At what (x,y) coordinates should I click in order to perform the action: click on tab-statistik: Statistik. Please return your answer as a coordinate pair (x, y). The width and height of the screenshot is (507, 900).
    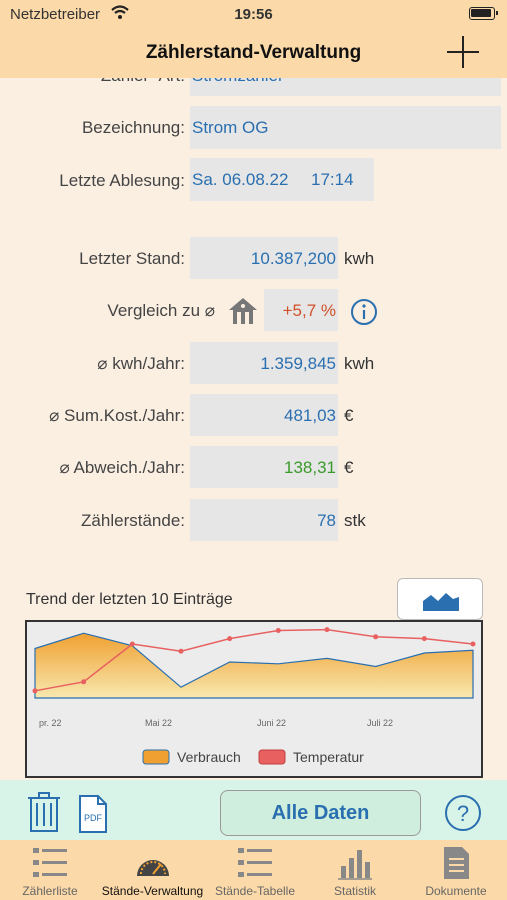
    Looking at the image, I should click on (355, 870).